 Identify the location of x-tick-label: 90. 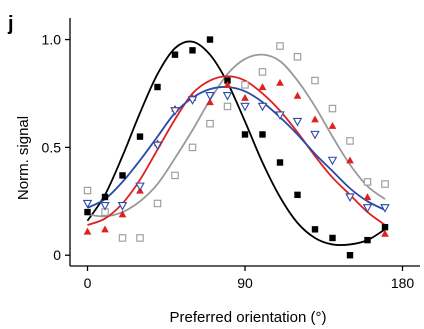
(245, 283).